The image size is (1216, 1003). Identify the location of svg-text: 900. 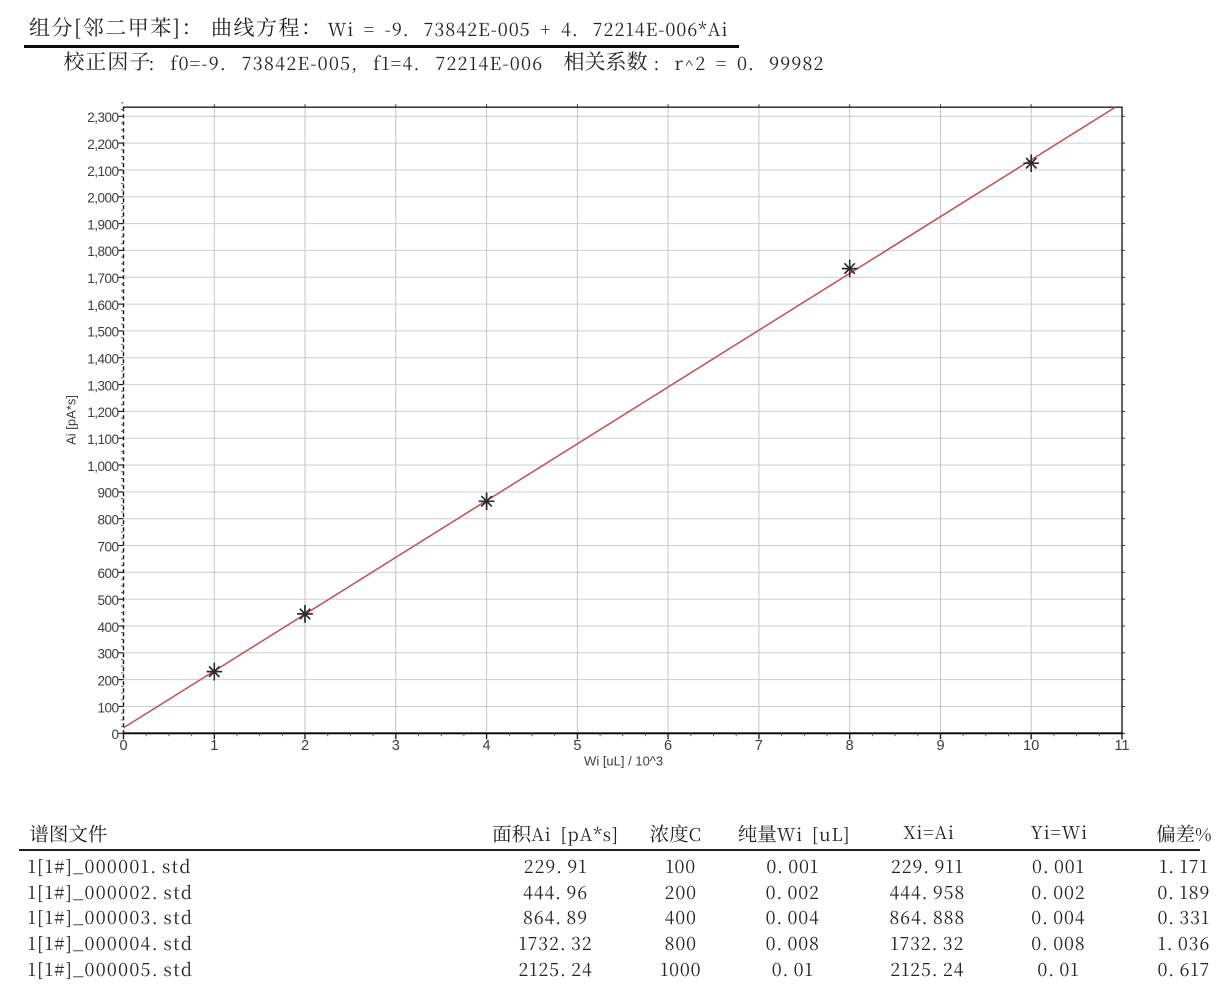
(107, 493).